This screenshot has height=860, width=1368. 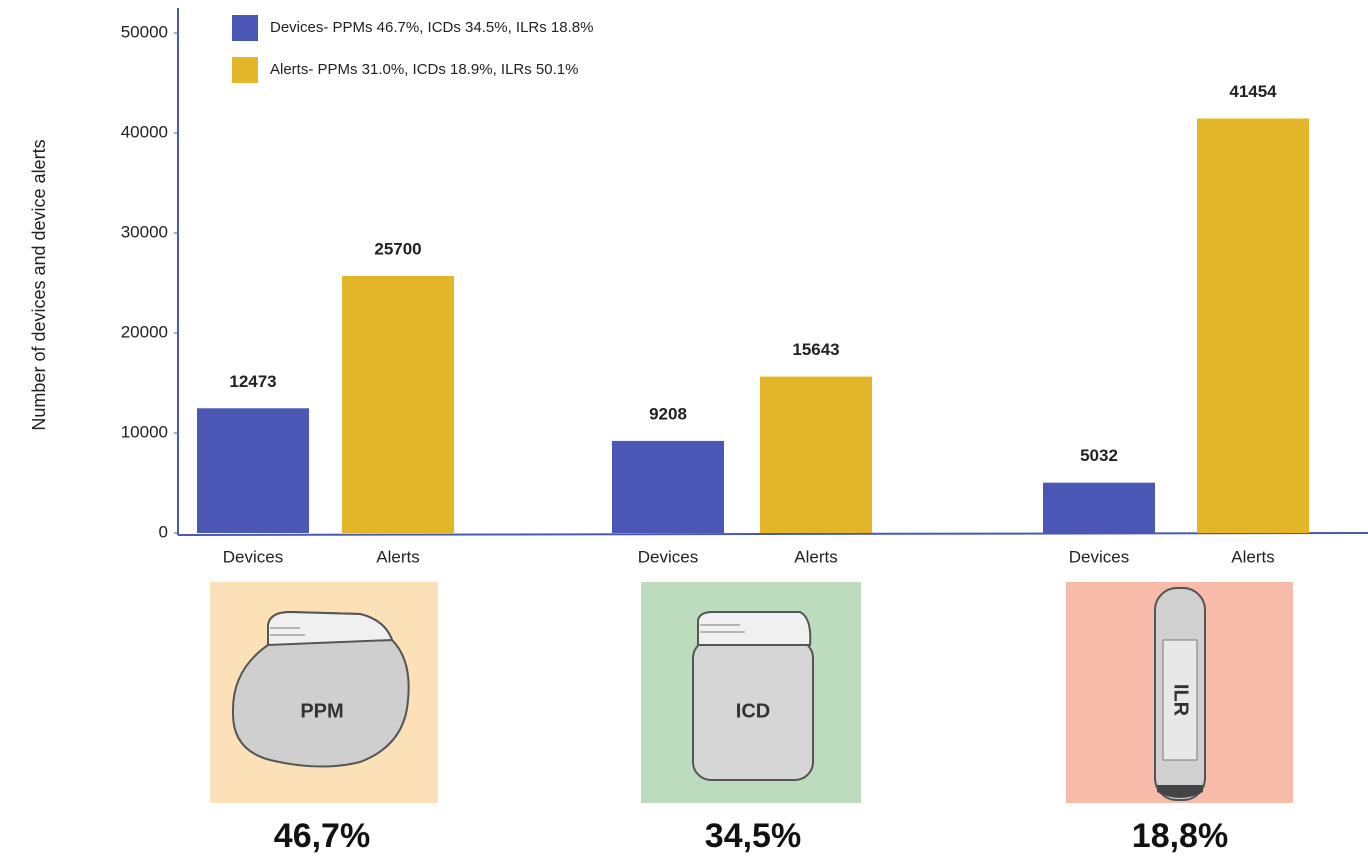 I want to click on y-tick-label: 50000, so click(x=144, y=31).